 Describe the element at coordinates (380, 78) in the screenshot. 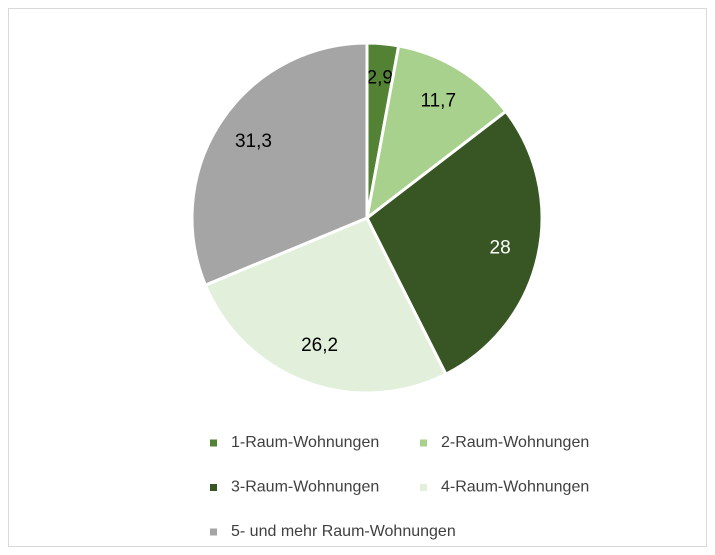

I see `data-label: 2,9` at that location.